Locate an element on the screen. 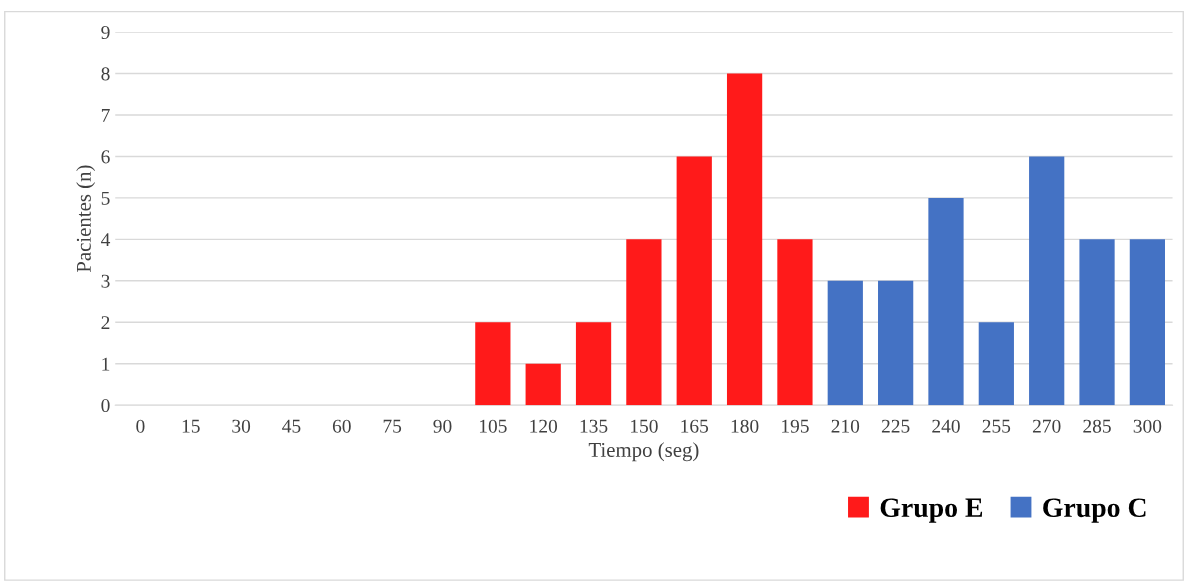 This screenshot has width=1188, height=583. legend-label: Grupo E is located at coordinates (931, 510).